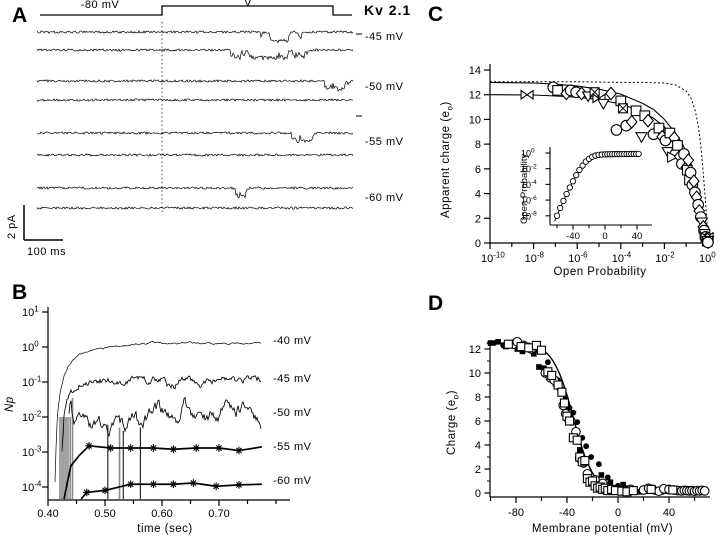 This screenshot has height=546, width=720. I want to click on svg-text: 0.40, so click(47, 514).